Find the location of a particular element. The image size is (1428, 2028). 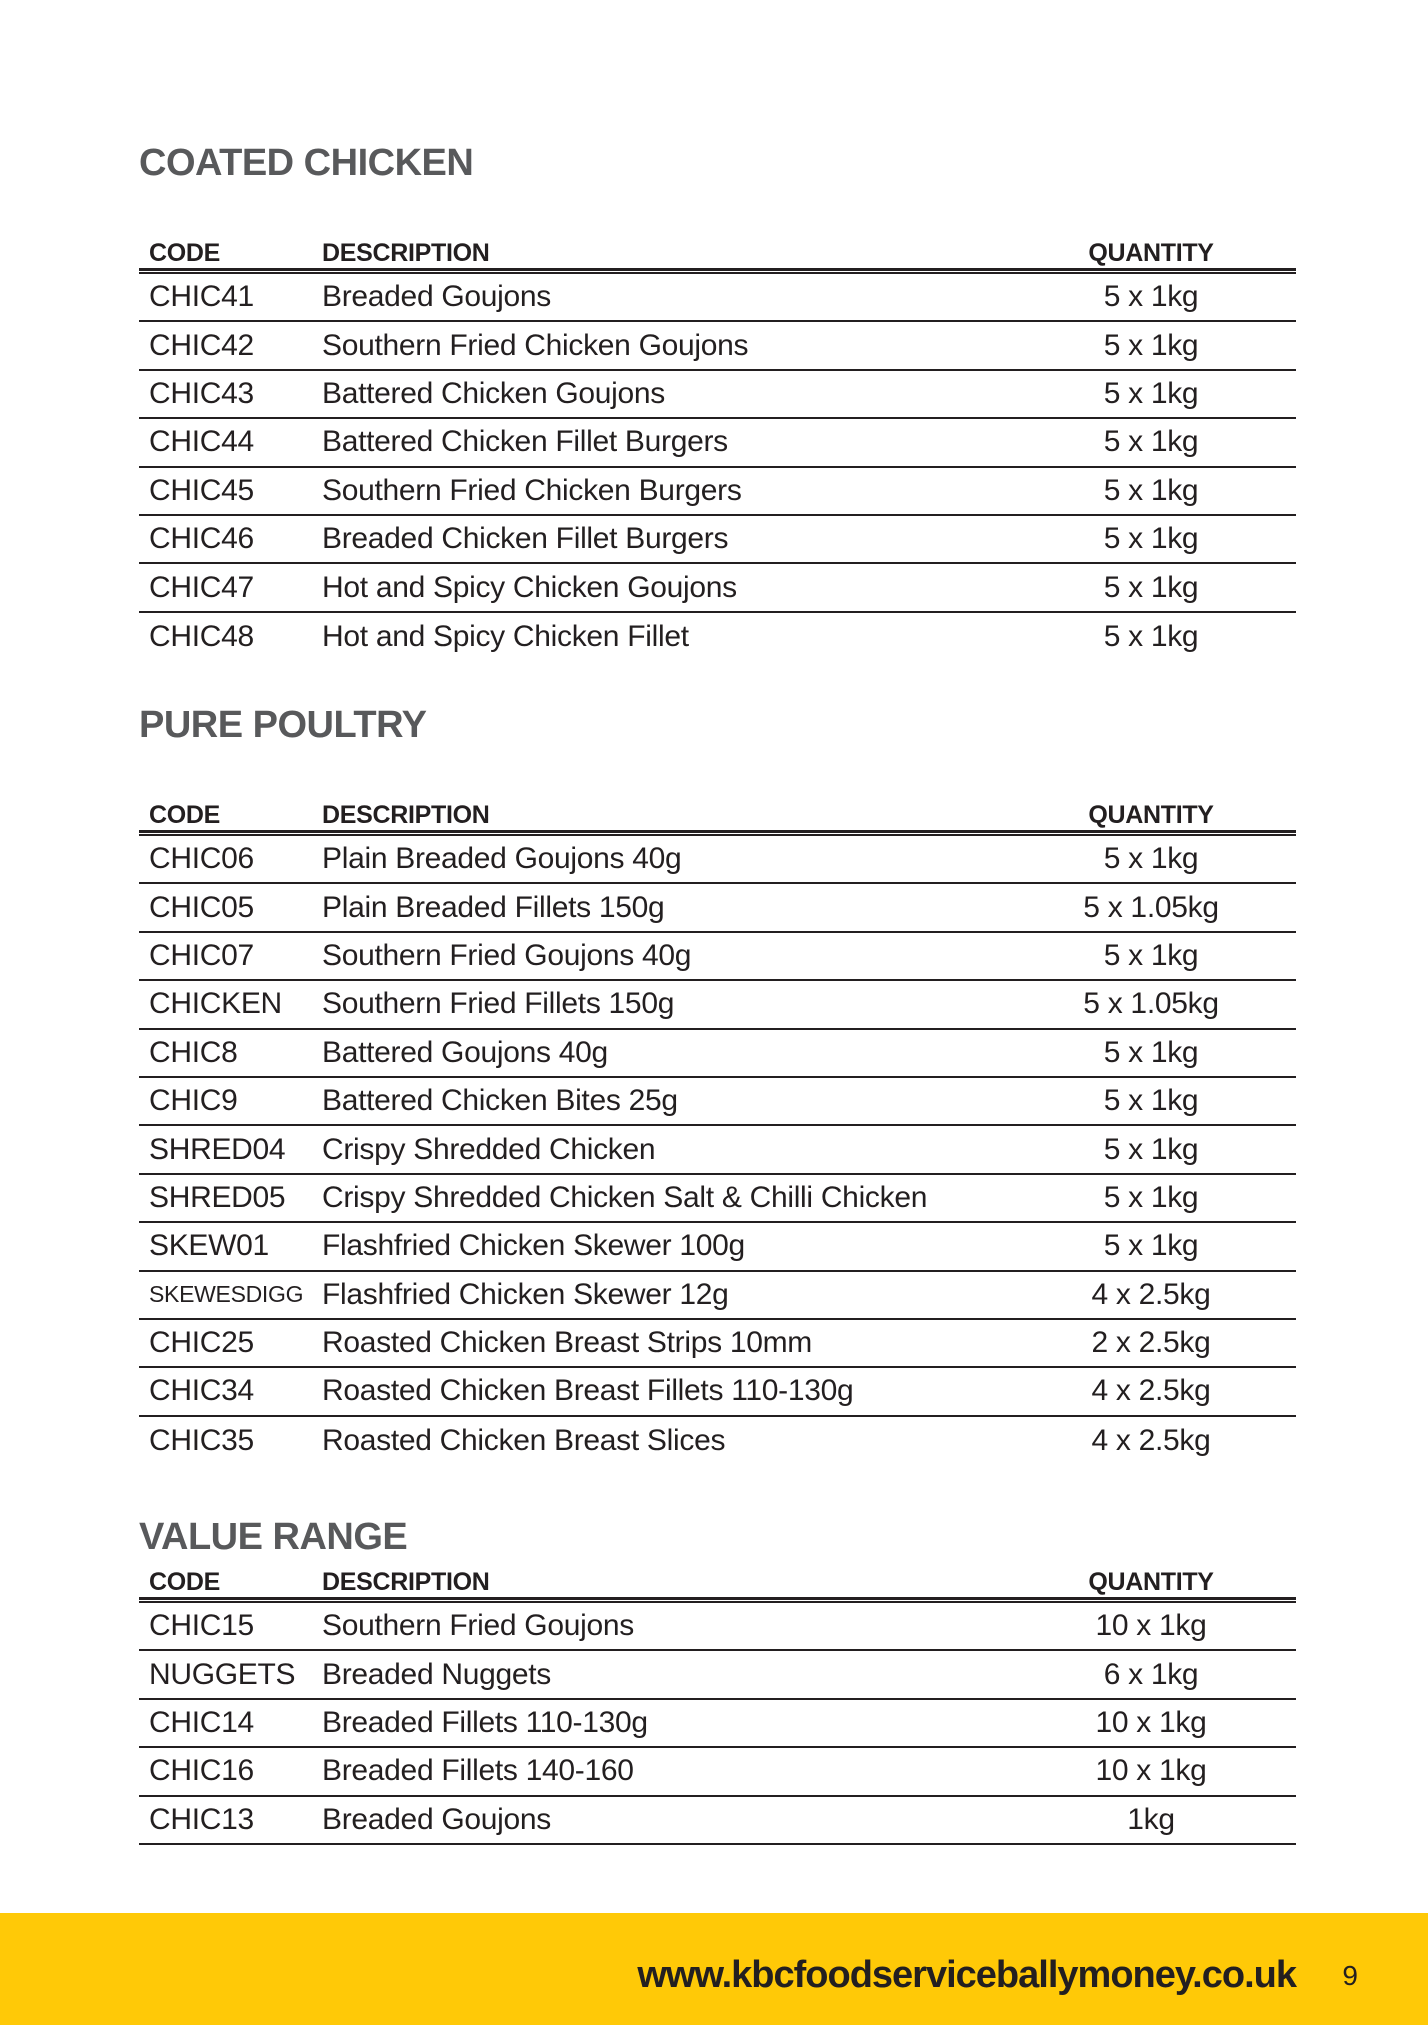

cell-description: Breaded Fillets 110-130g is located at coordinates (485, 1722).